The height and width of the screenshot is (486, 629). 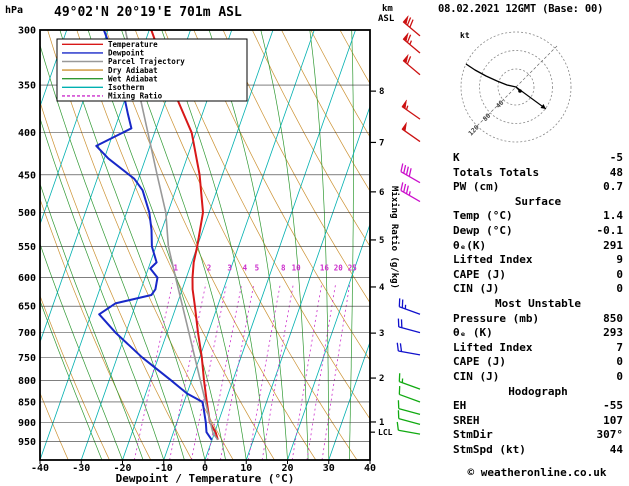 I want to click on pressure-tick-label: 650, so click(x=27, y=307).